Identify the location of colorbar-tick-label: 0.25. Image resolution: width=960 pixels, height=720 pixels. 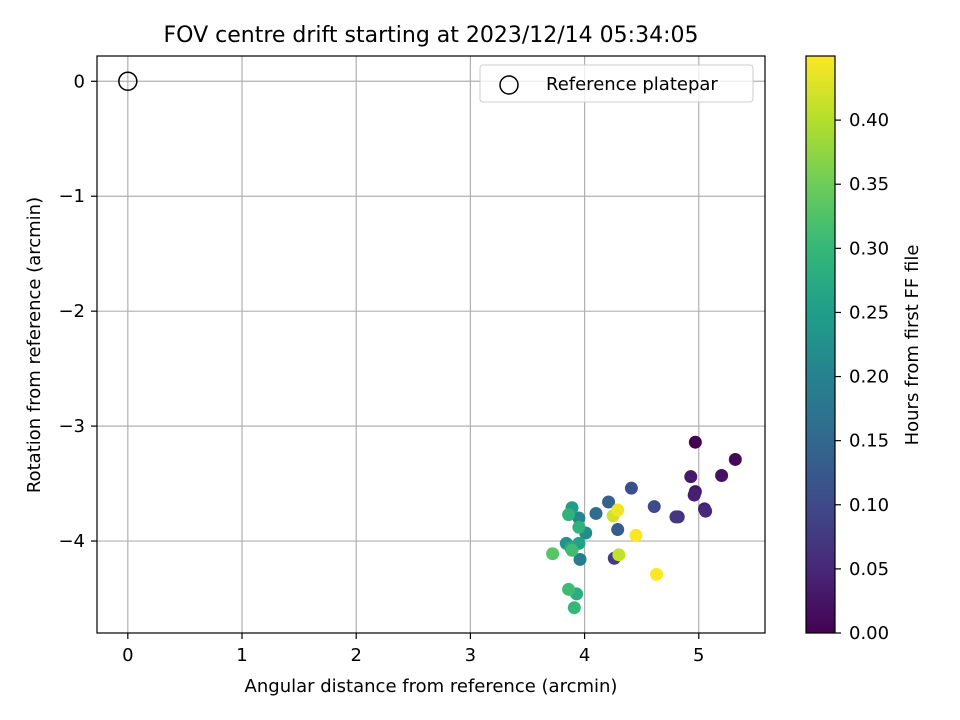
(869, 312).